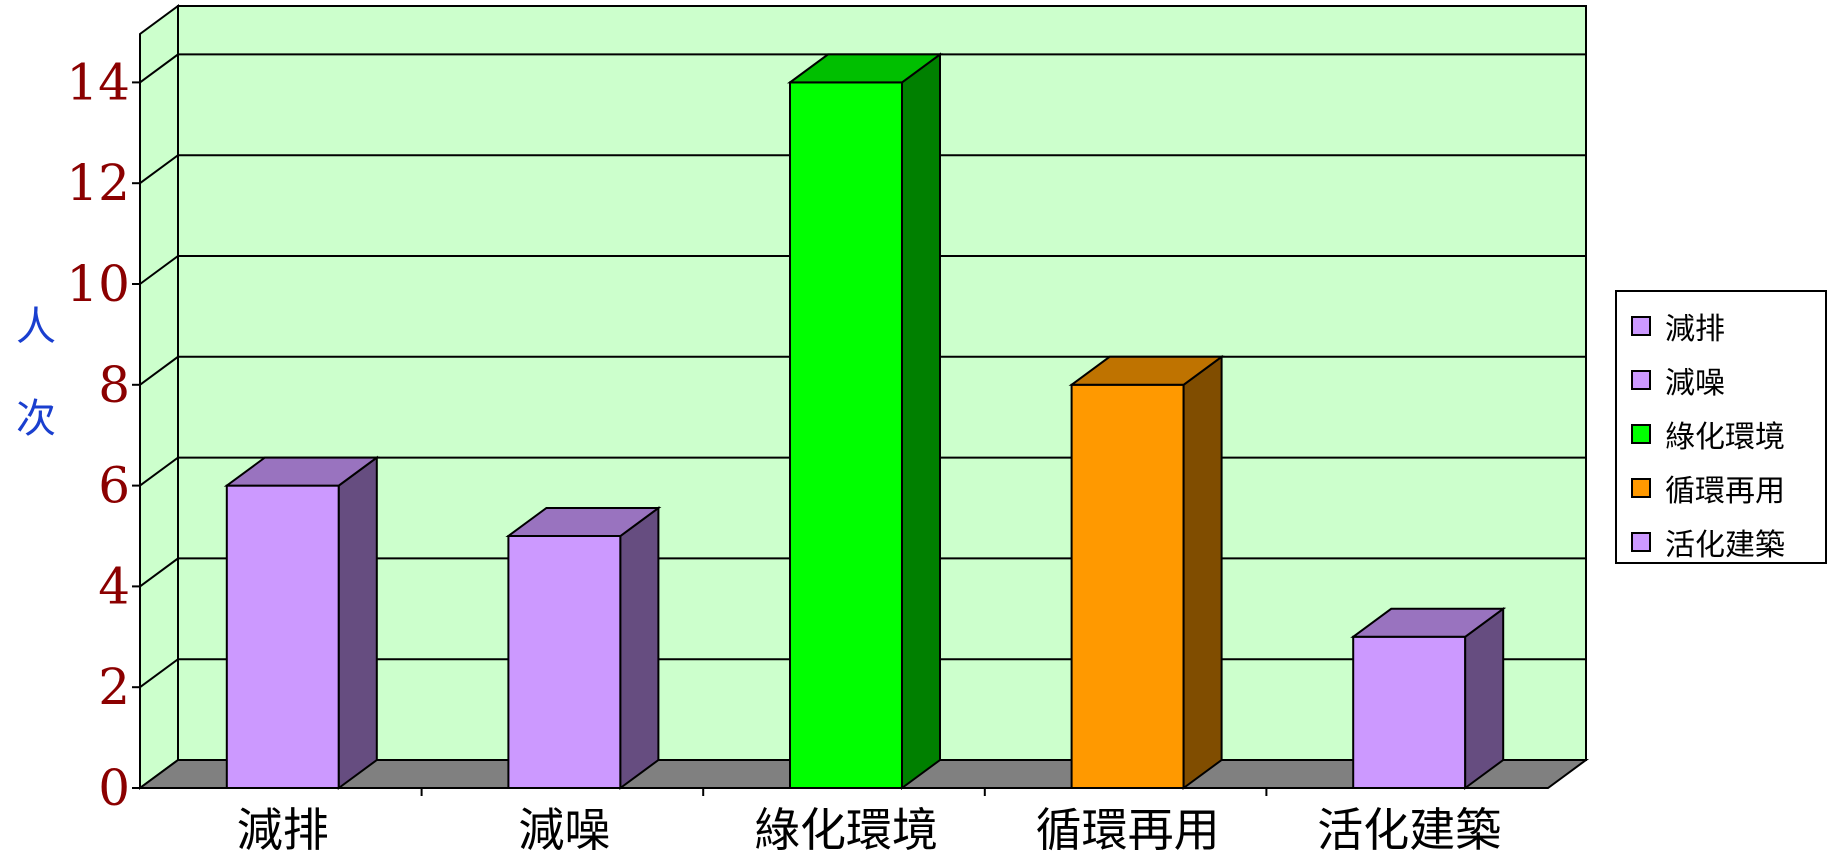 The height and width of the screenshot is (862, 1839). I want to click on legend-label: 綠化環境, so click(1725, 437).